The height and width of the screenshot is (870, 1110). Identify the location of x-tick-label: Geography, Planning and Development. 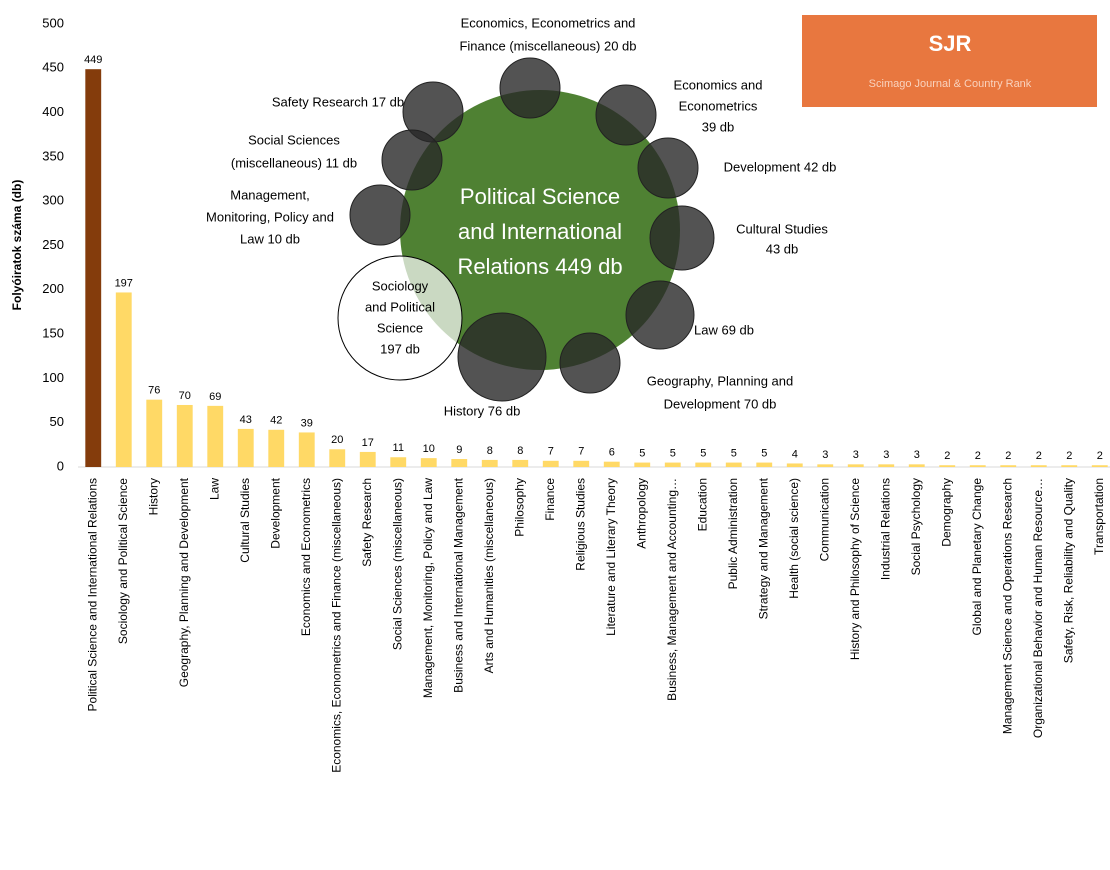
(184, 582).